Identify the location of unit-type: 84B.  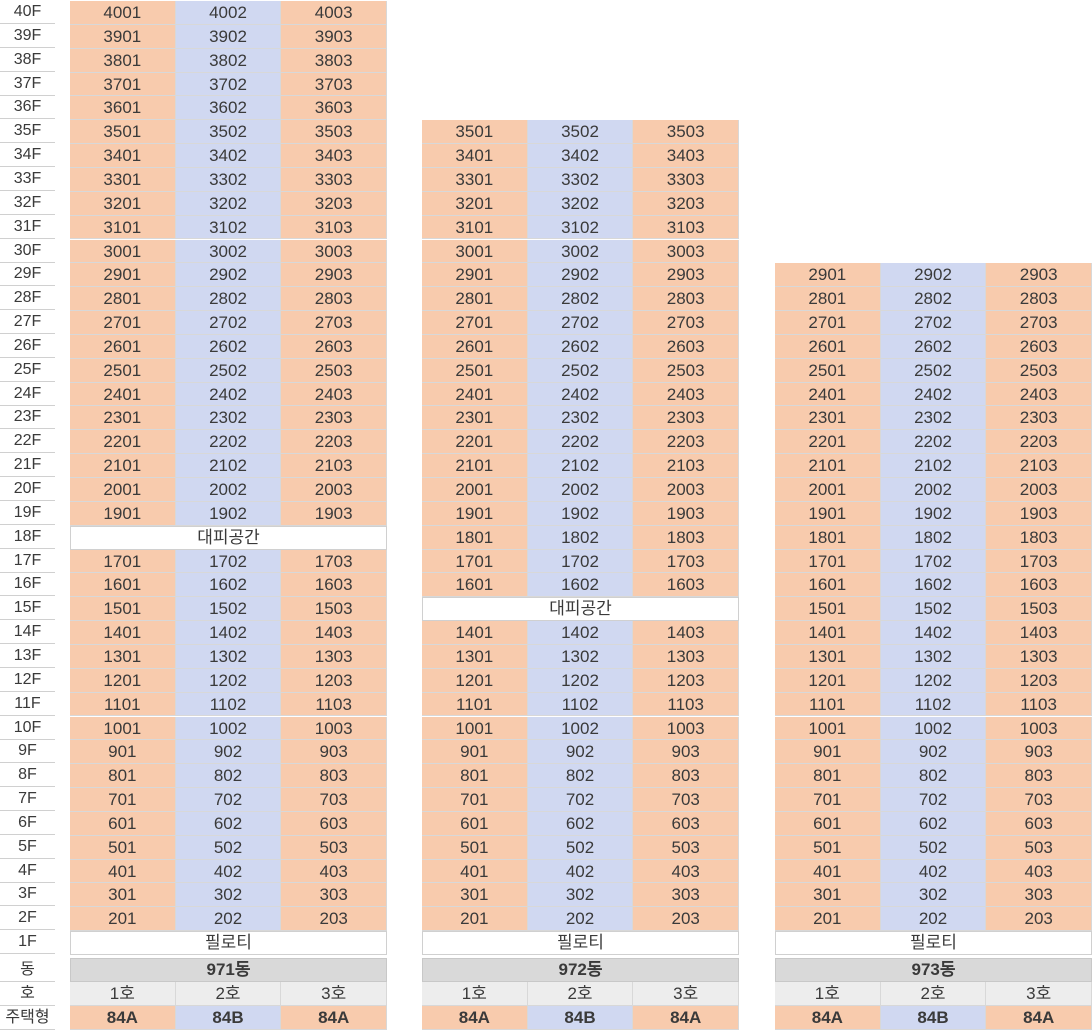
(580, 1018).